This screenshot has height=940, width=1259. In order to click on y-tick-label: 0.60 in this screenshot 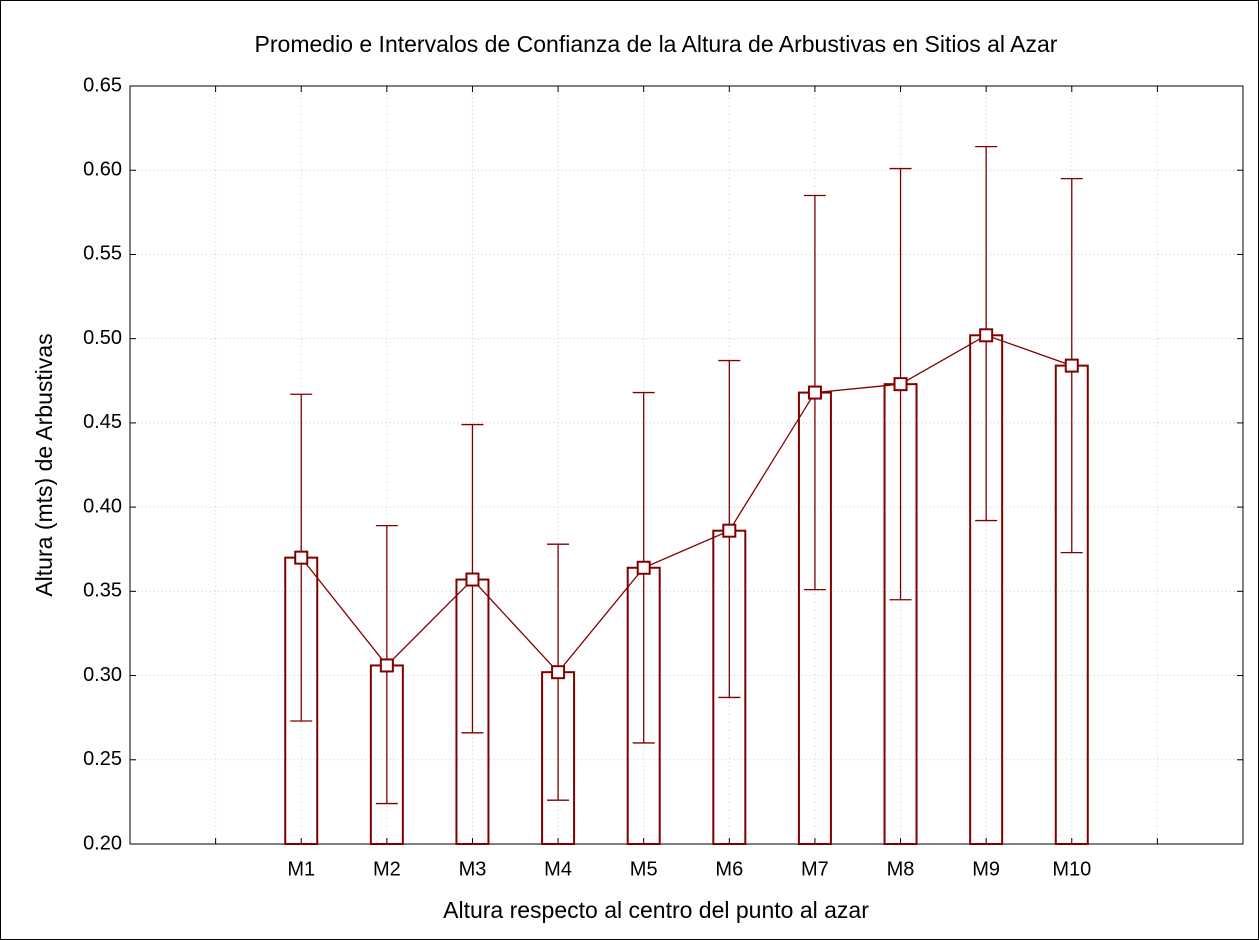, I will do `click(102, 170)`.